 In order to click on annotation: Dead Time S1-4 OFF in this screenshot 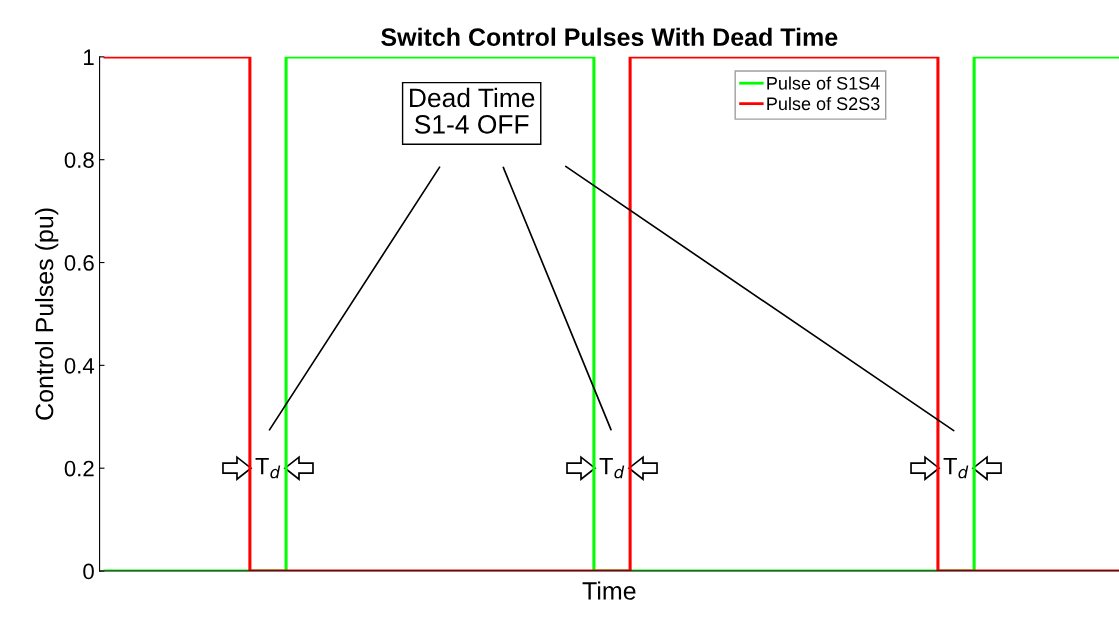, I will do `click(472, 110)`.